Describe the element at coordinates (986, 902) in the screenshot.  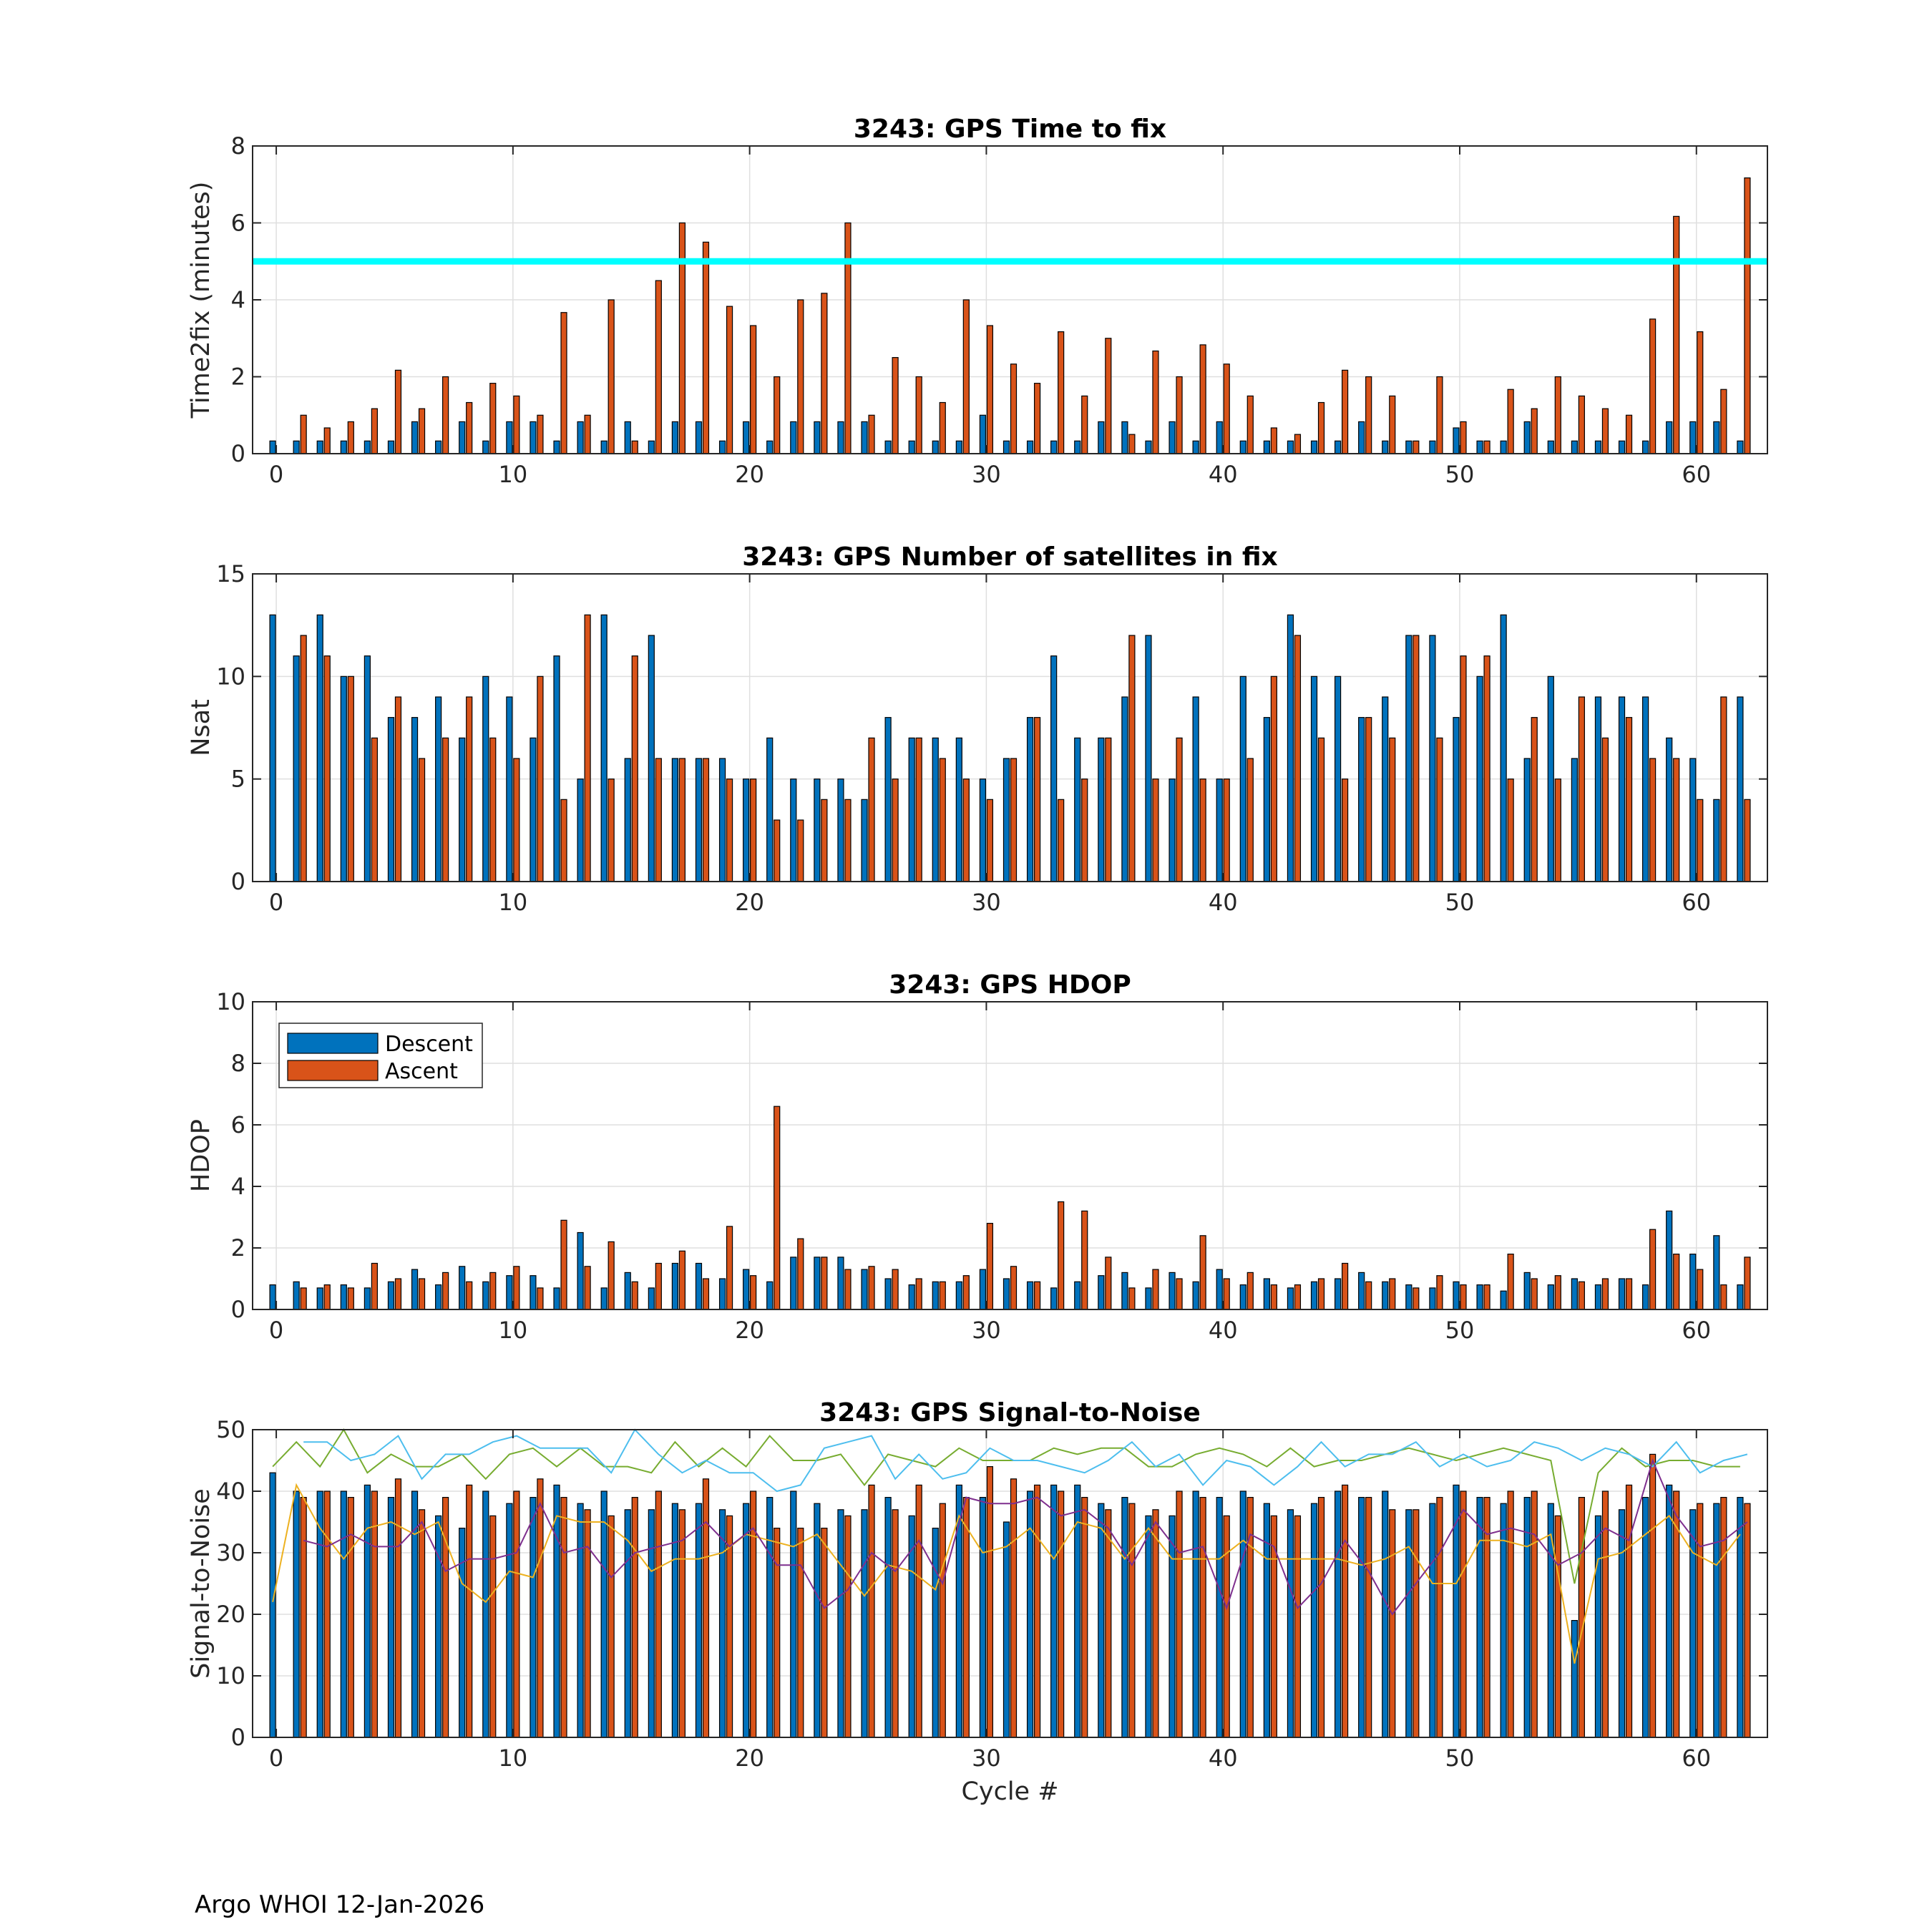
I see `x-tick-label: 30` at that location.